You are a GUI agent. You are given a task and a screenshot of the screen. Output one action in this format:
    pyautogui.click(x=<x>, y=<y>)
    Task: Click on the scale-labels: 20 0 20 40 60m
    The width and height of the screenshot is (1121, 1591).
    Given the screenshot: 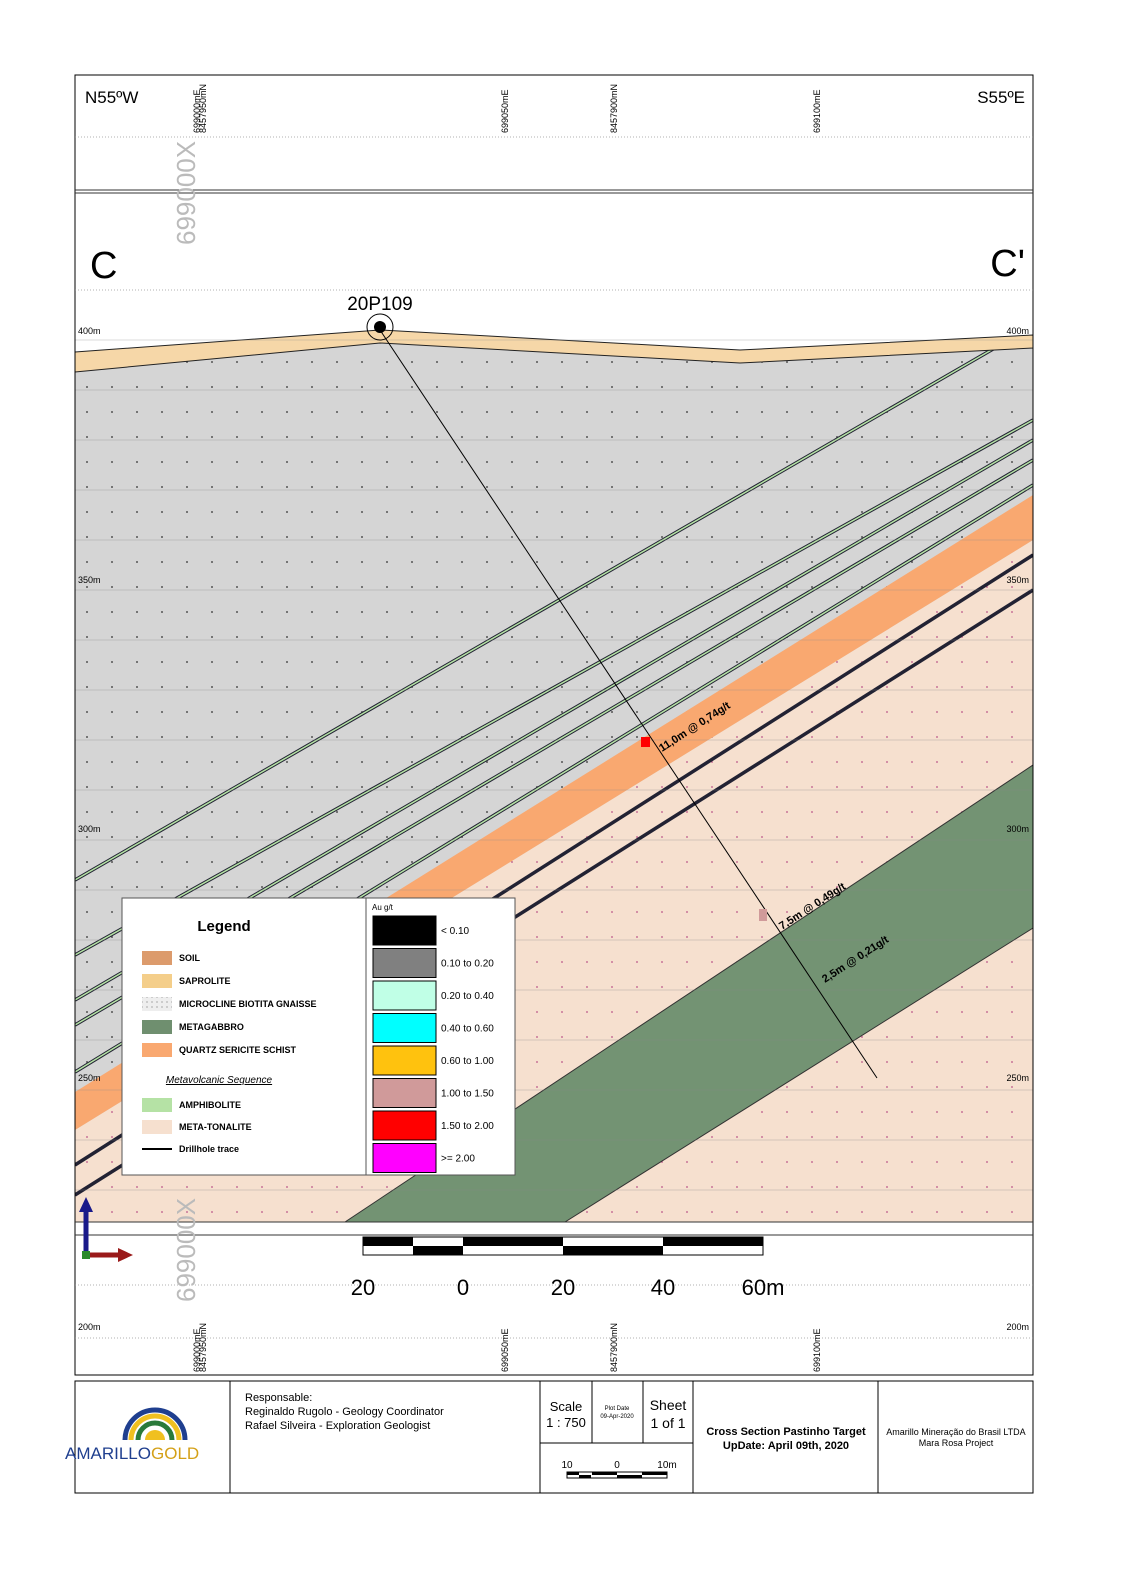 What is the action you would take?
    pyautogui.click(x=568, y=1287)
    